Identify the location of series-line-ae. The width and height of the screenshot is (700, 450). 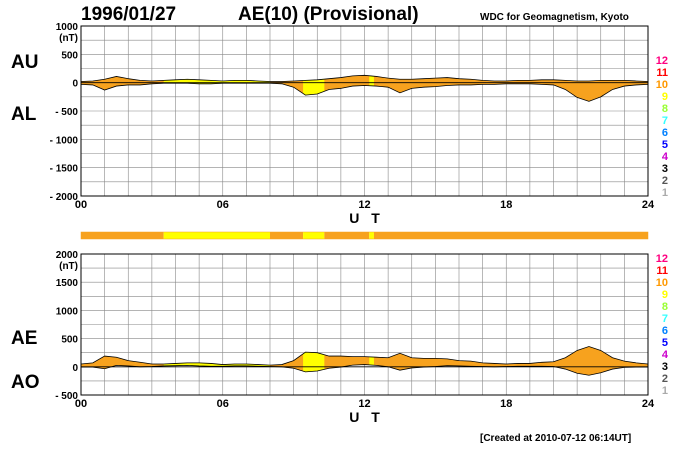
(364, 356).